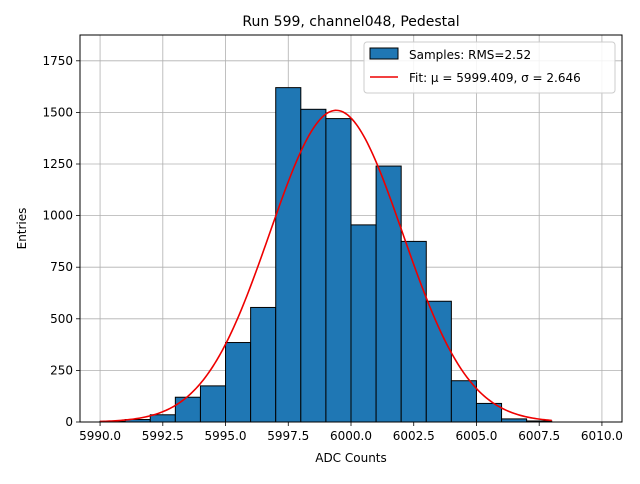  I want to click on y-tick-label: 750, so click(61, 267).